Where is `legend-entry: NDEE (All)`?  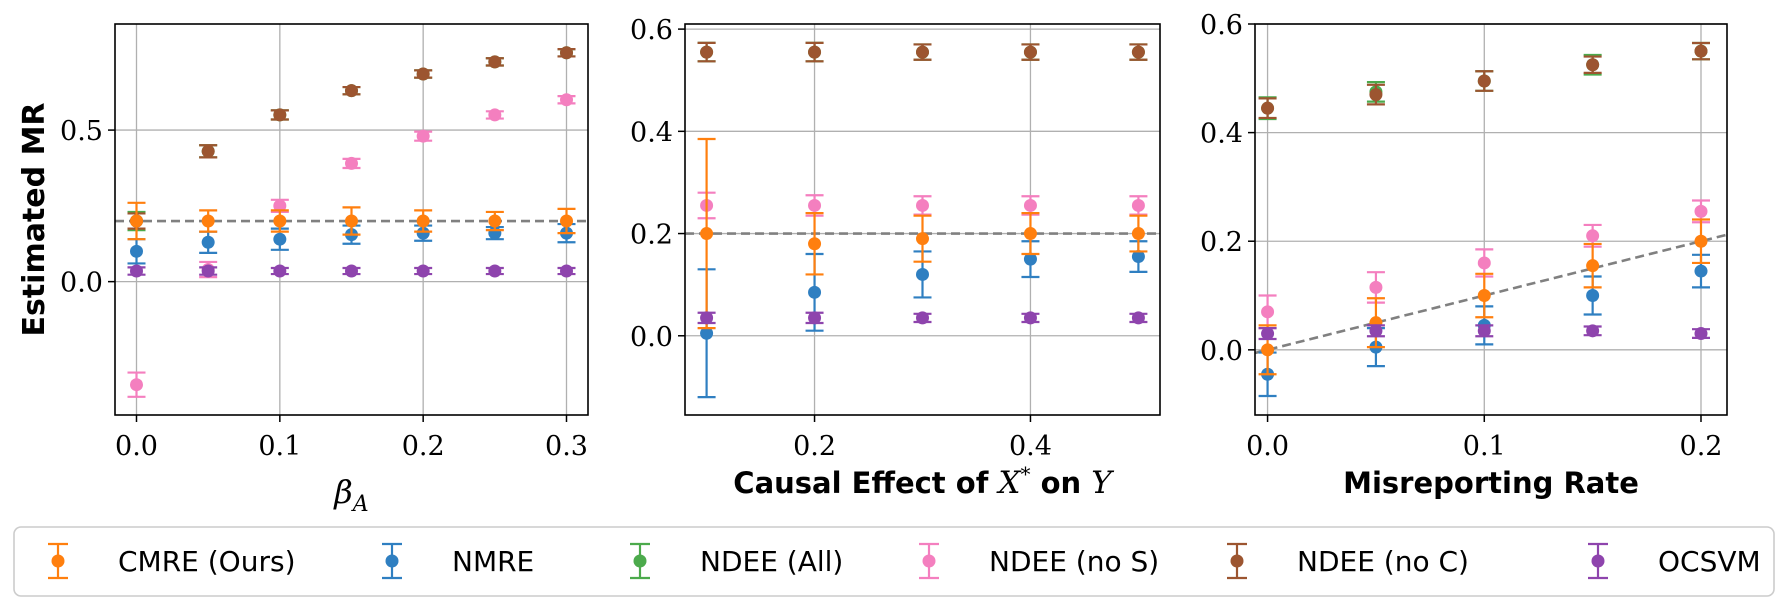
legend-entry: NDEE (All) is located at coordinates (736, 561).